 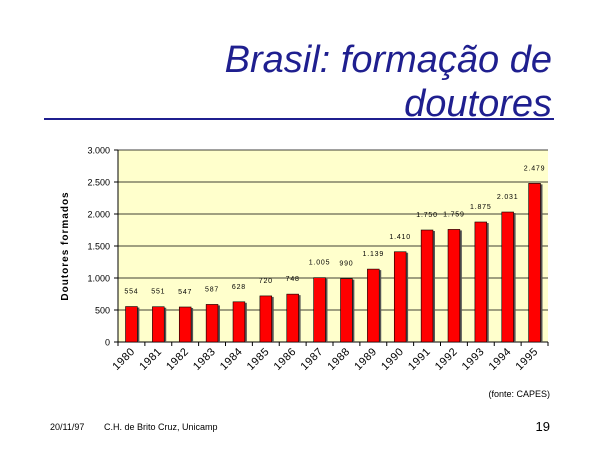 What do you see at coordinates (293, 279) in the screenshot?
I see `data-label: 748` at bounding box center [293, 279].